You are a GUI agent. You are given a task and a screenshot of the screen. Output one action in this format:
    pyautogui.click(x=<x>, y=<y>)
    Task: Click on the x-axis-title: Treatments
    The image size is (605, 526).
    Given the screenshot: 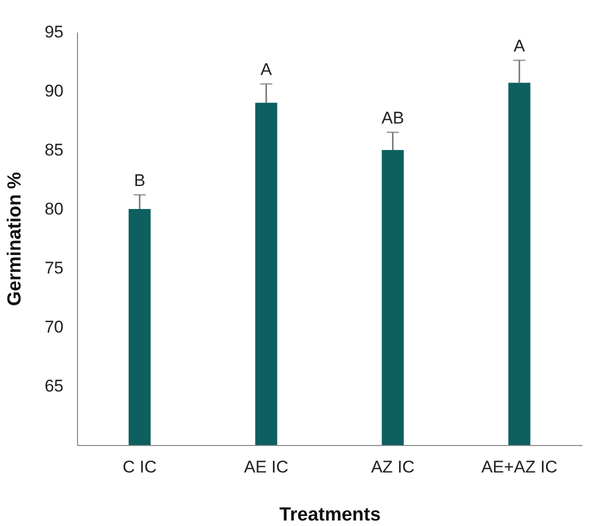 What is the action you would take?
    pyautogui.click(x=330, y=515)
    